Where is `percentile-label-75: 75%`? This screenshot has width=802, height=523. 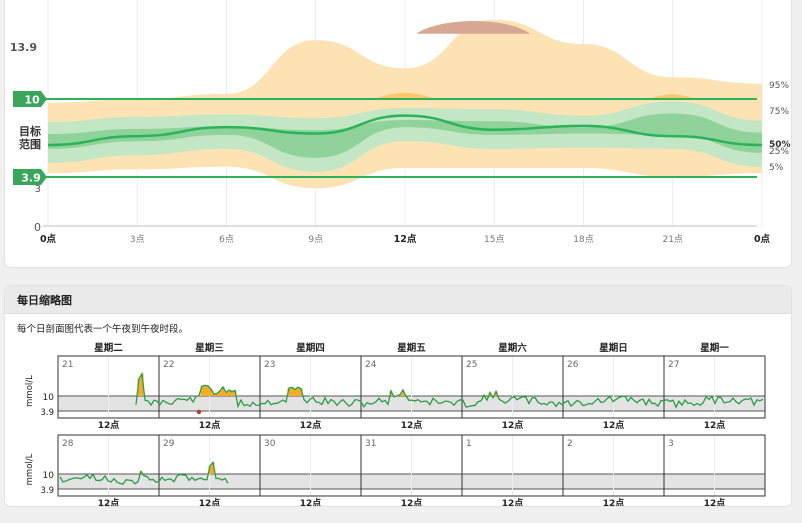 percentile-label-75: 75% is located at coordinates (779, 112).